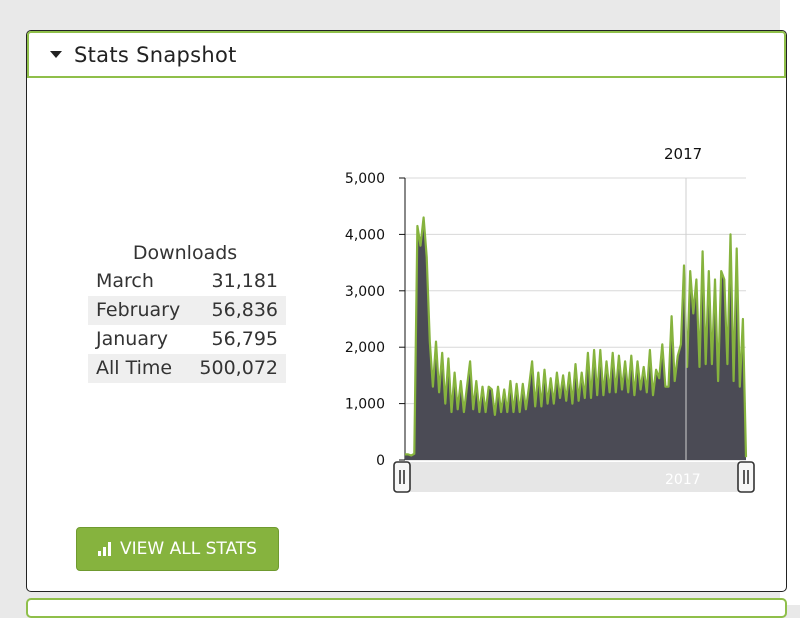 The height and width of the screenshot is (618, 800). Describe the element at coordinates (365, 348) in the screenshot. I see `y-tick-label: 2,000` at that location.